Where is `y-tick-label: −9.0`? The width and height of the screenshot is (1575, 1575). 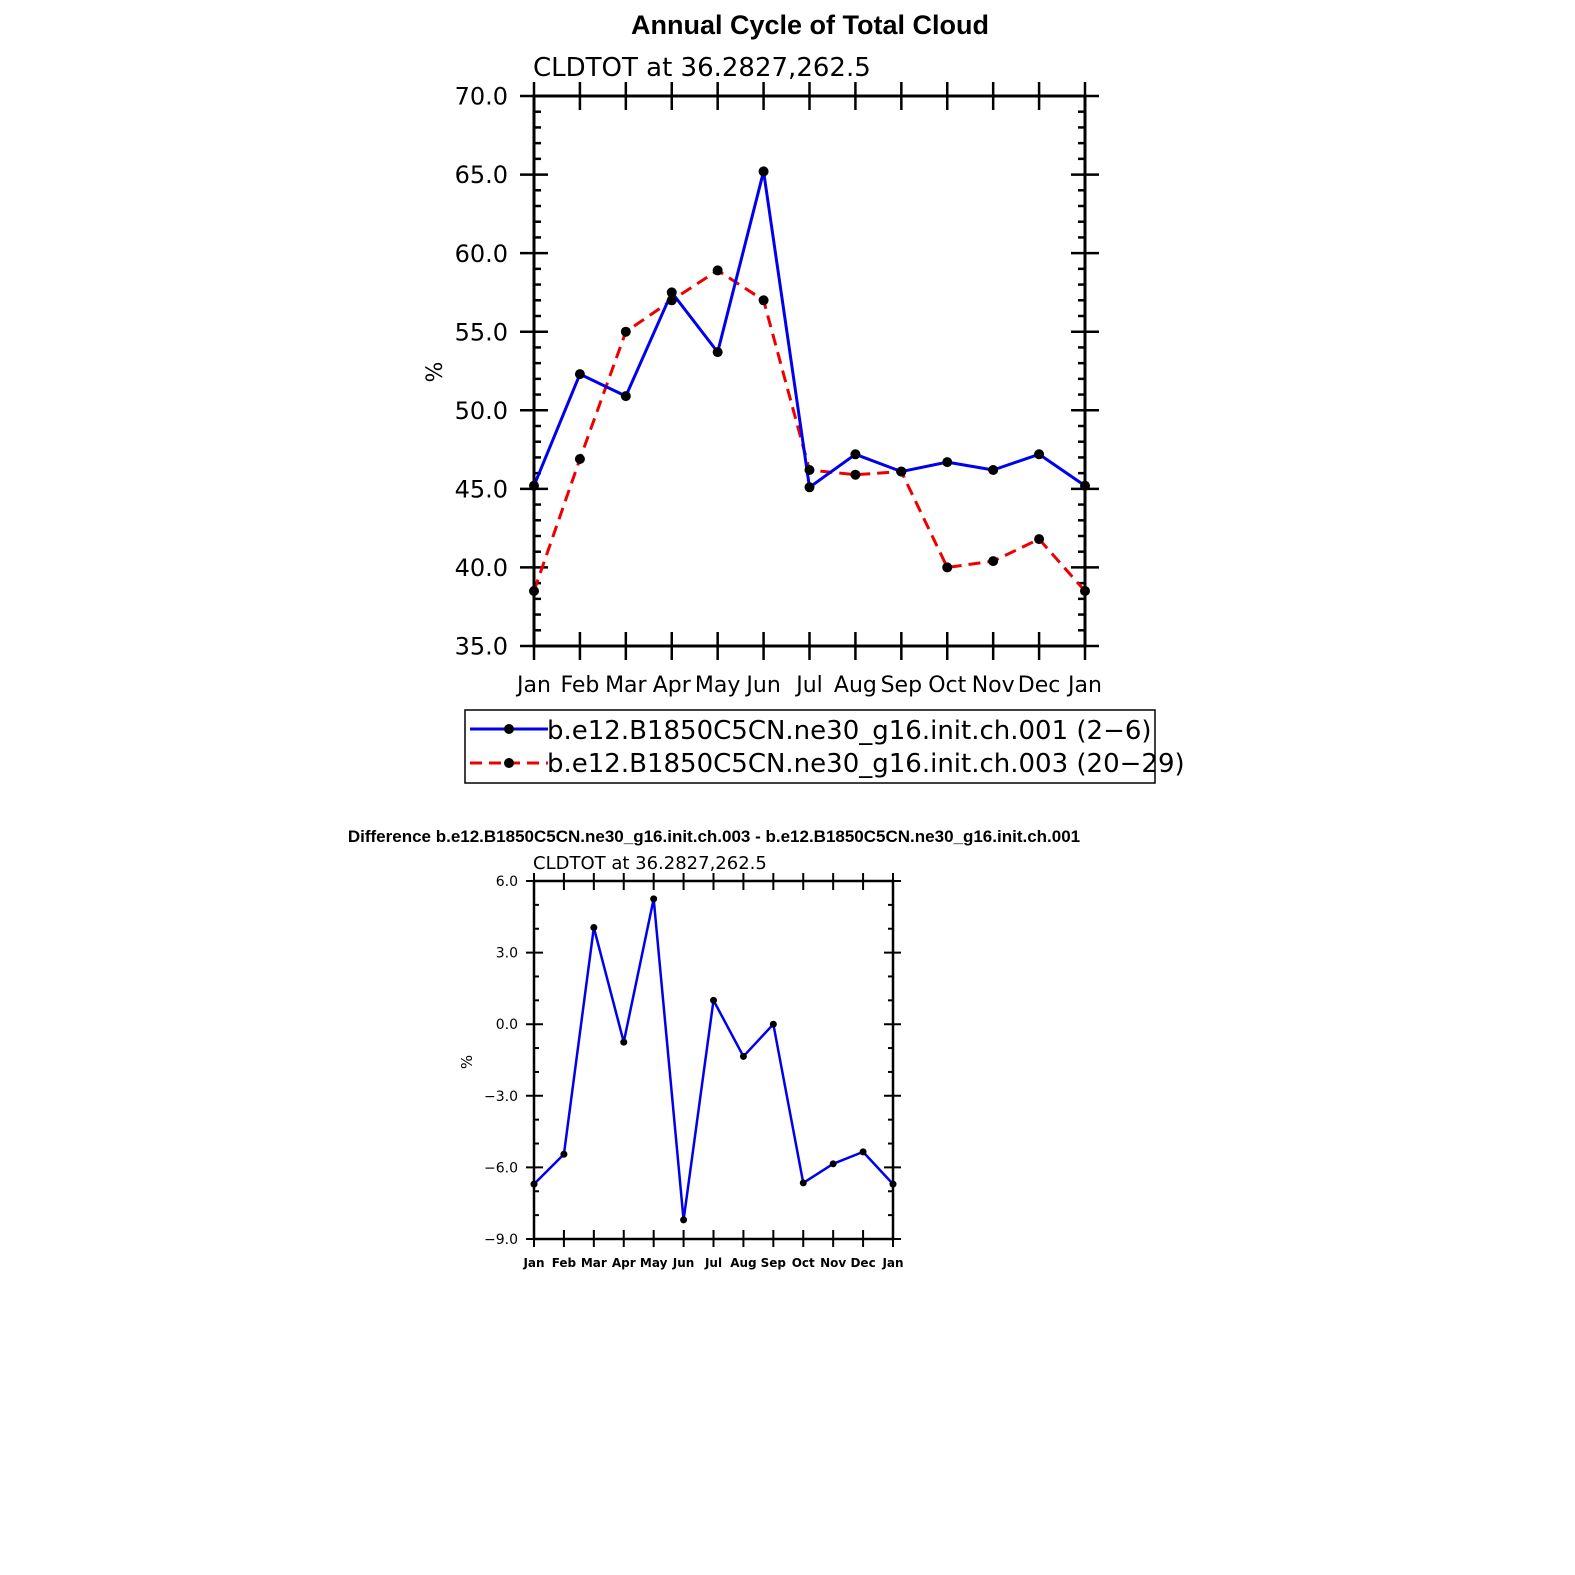
y-tick-label: −9.0 is located at coordinates (501, 1240).